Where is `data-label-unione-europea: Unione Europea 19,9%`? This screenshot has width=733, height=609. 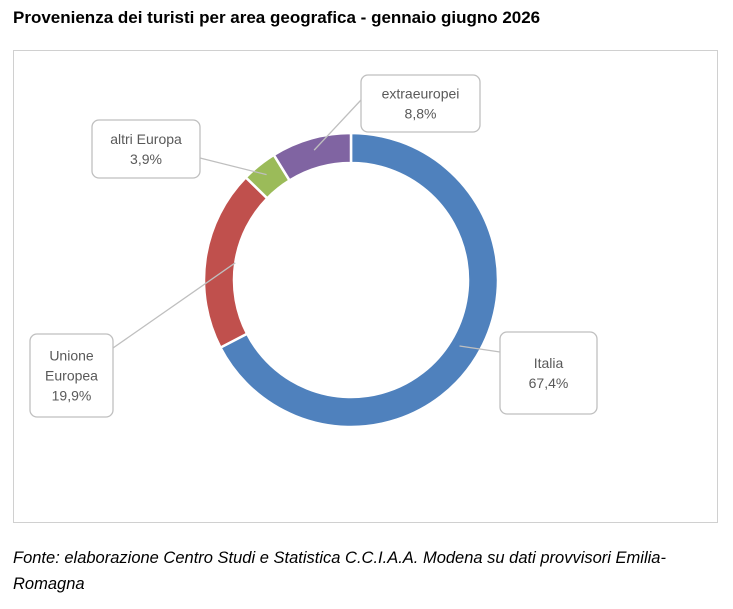 data-label-unione-europea: Unione Europea 19,9% is located at coordinates (71, 375).